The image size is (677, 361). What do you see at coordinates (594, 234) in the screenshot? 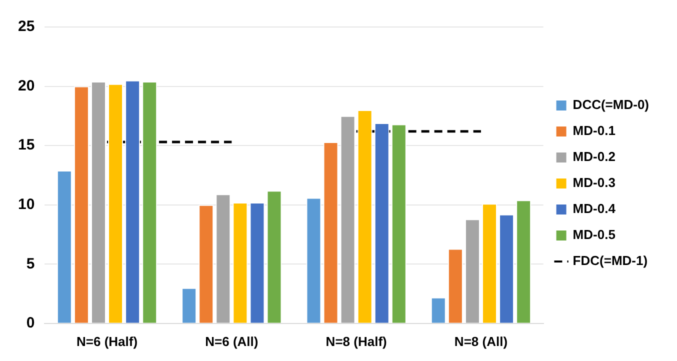
I see `legend-label: MD-0.5` at bounding box center [594, 234].